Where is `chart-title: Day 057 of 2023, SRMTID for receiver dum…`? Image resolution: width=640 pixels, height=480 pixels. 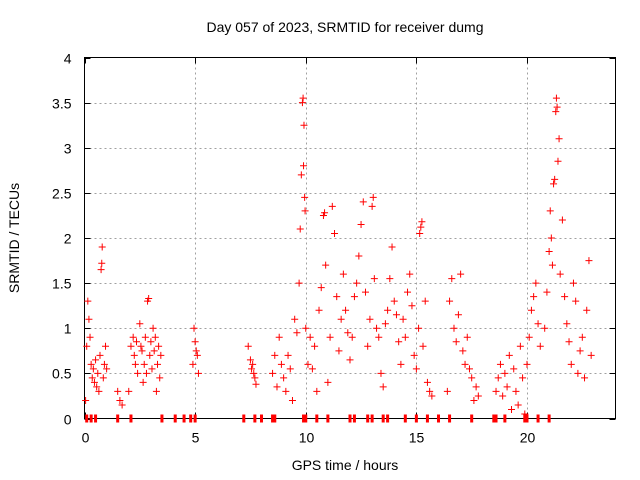 chart-title: Day 057 of 2023, SRMTID for receiver dum… is located at coordinates (344, 27).